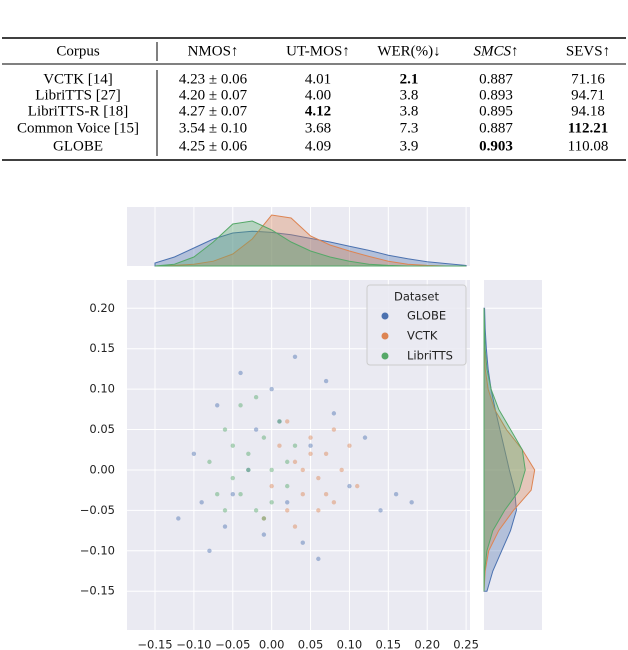 This screenshot has height=650, width=628. Describe the element at coordinates (409, 146) in the screenshot. I see `table-cell: 3.9` at that location.